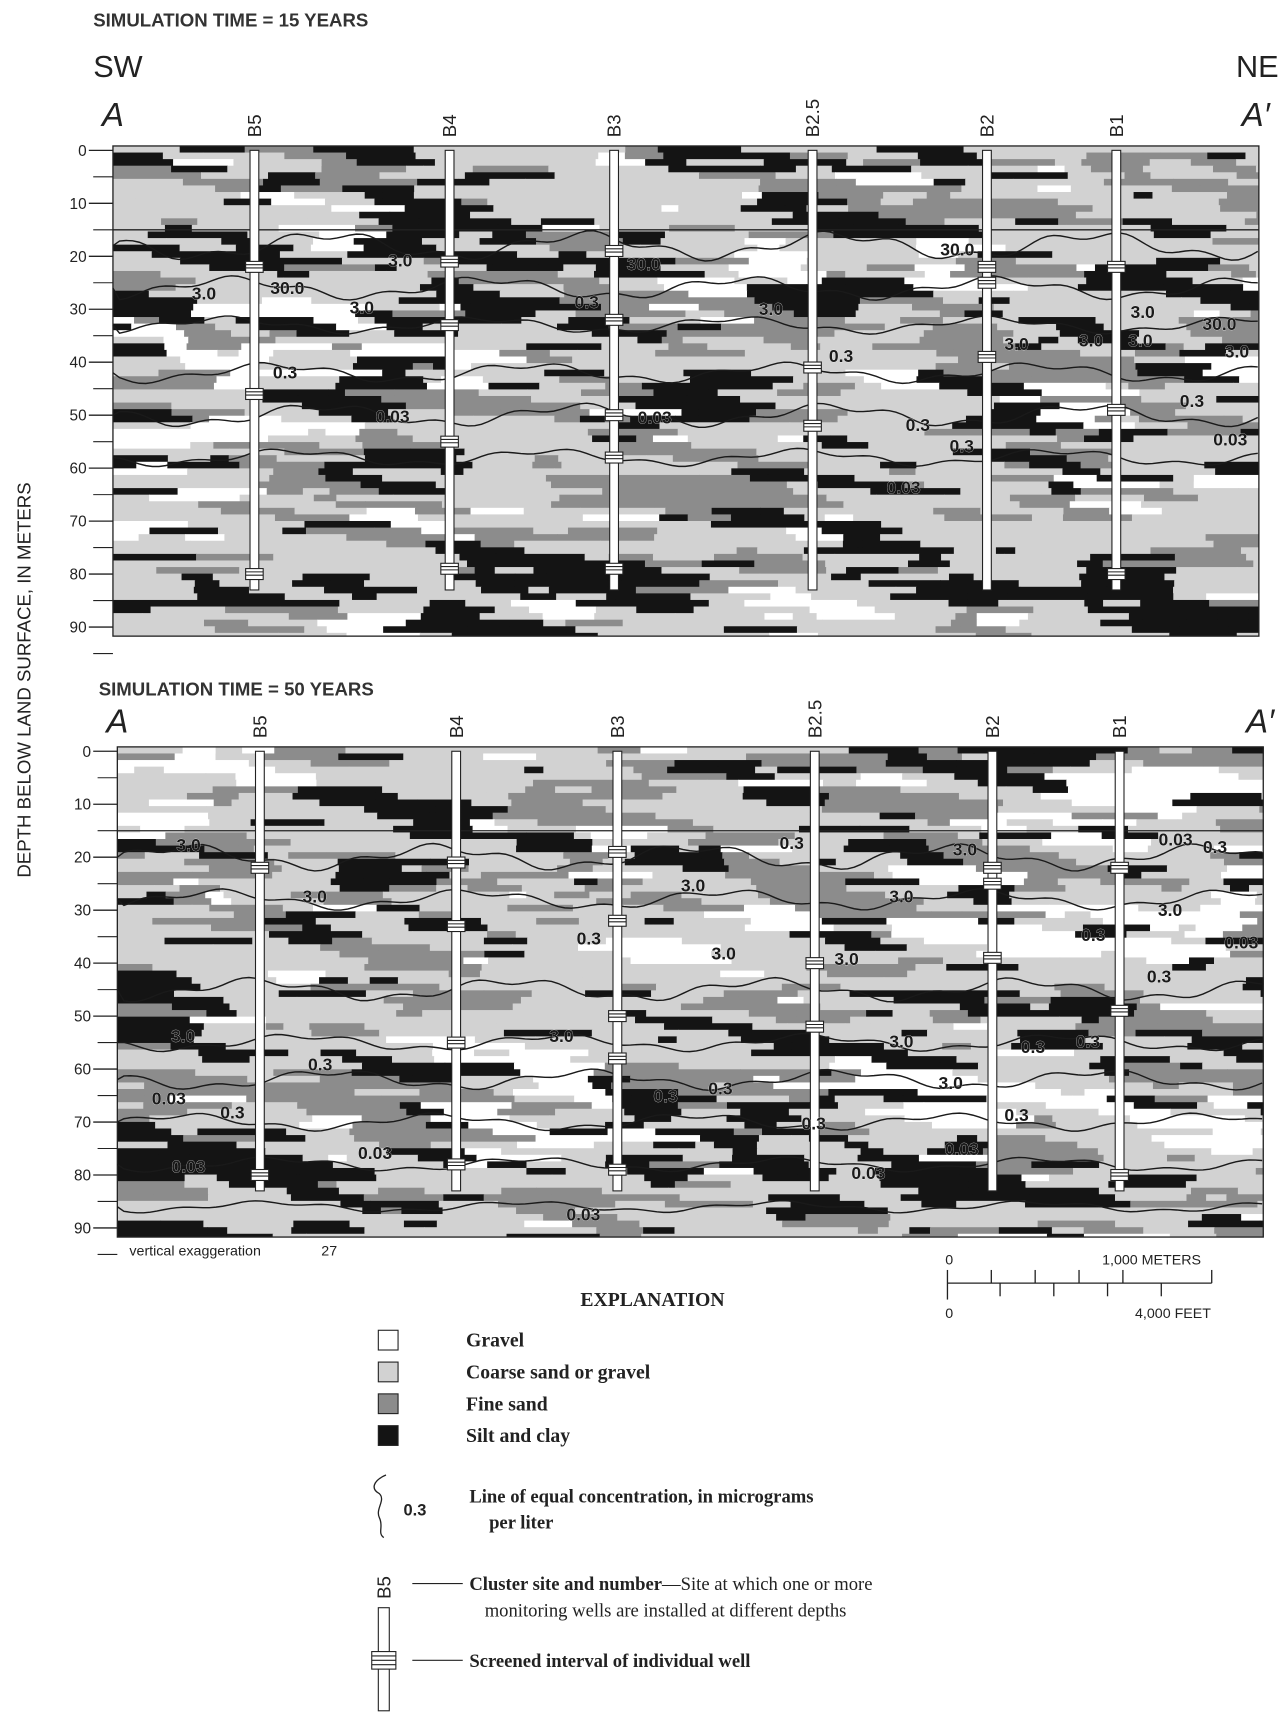 This screenshot has height=1712, width=1283. I want to click on contour-label: 0.03, so click(189, 1166).